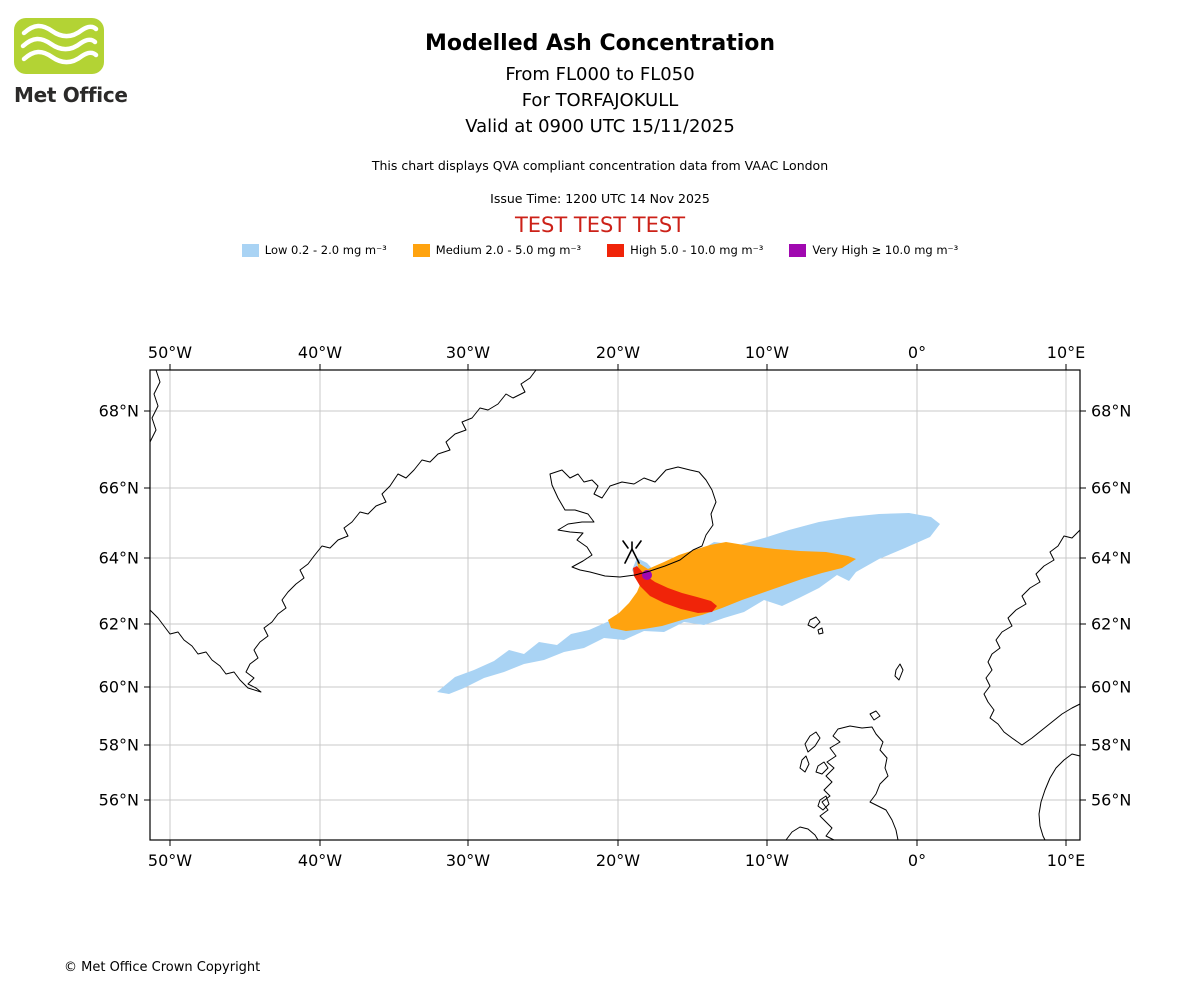 Image resolution: width=1200 pixels, height=1000 pixels. I want to click on logo-waves, so click(59, 44).